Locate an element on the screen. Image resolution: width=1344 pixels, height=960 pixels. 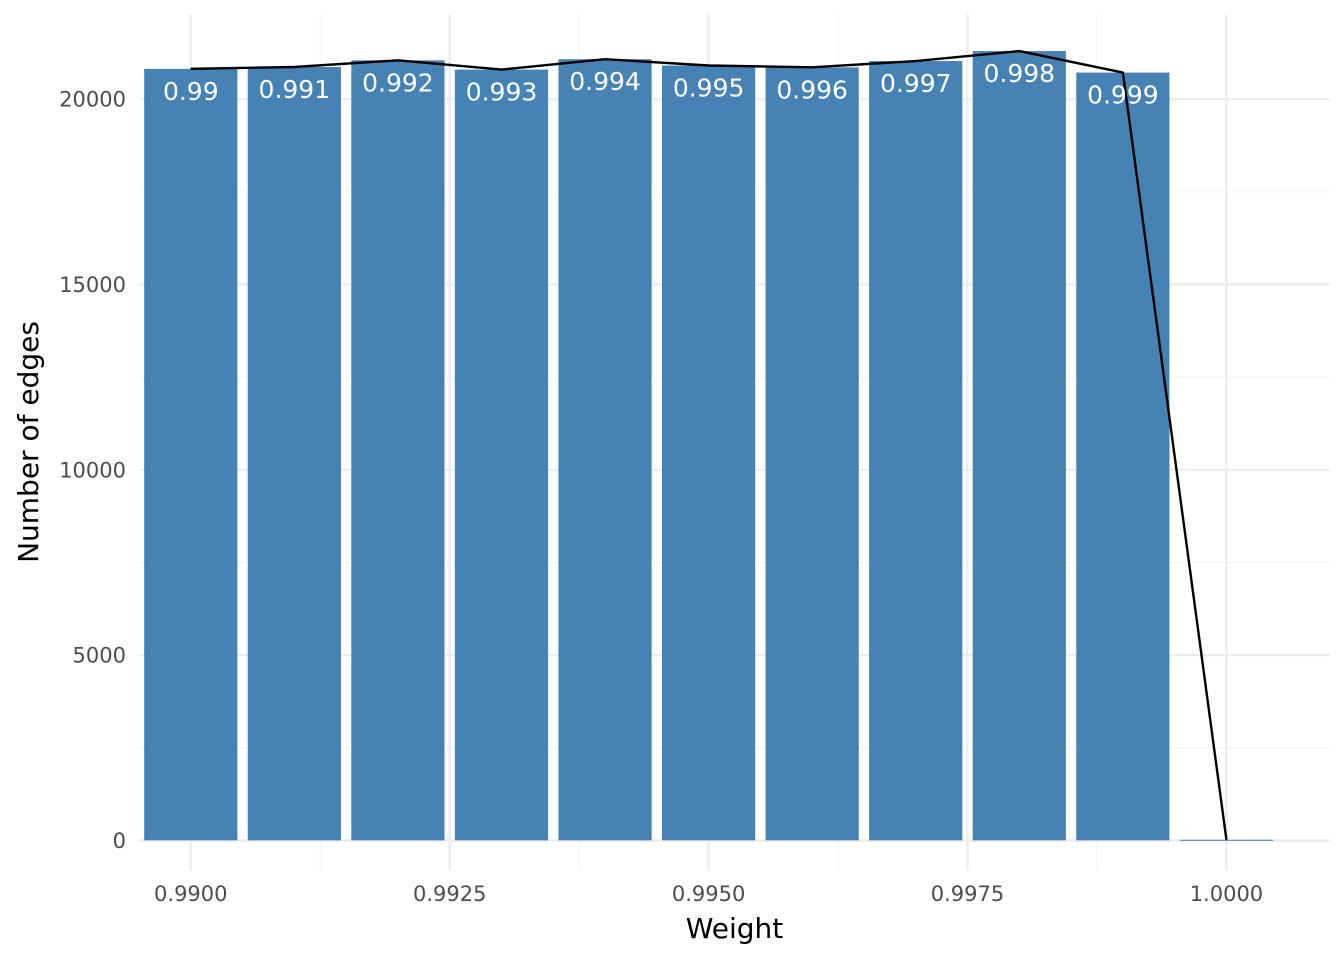
bar-label: 0.991 is located at coordinates (295, 89).